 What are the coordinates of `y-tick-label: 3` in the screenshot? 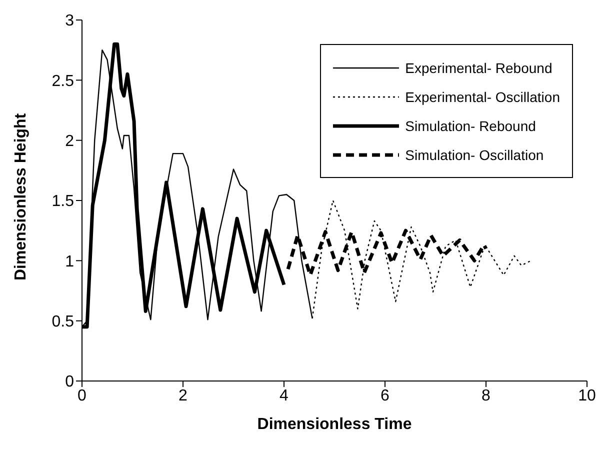 It's located at (69, 21).